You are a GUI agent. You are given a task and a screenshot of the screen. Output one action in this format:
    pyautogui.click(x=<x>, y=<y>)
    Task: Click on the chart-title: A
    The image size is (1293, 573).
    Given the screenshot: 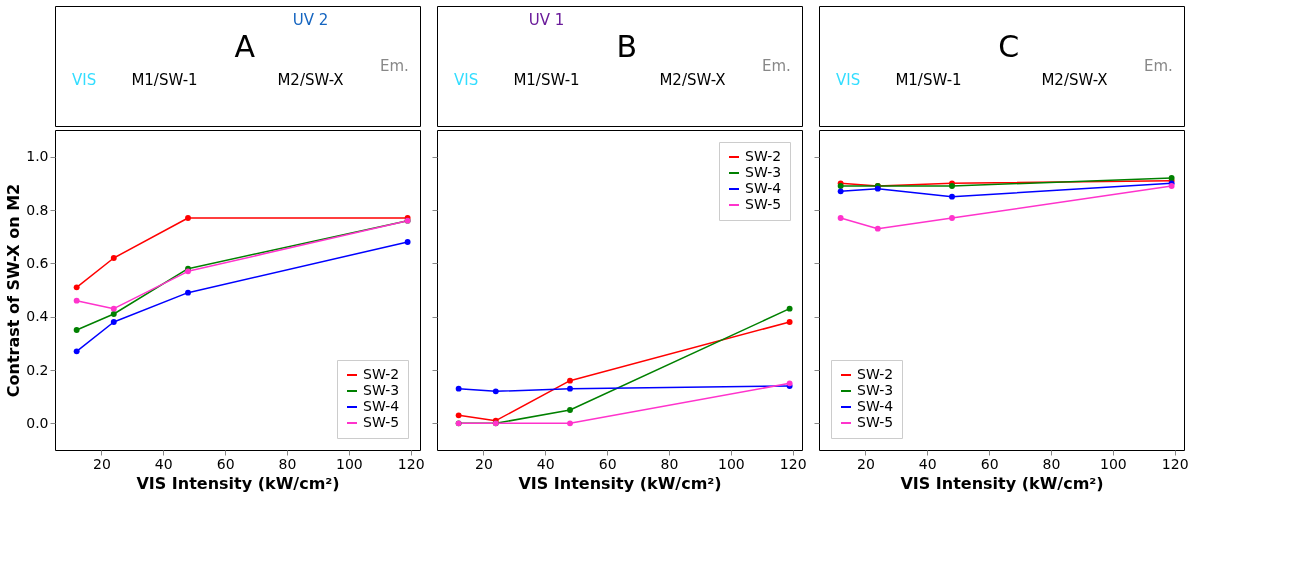 What is the action you would take?
    pyautogui.click(x=245, y=46)
    